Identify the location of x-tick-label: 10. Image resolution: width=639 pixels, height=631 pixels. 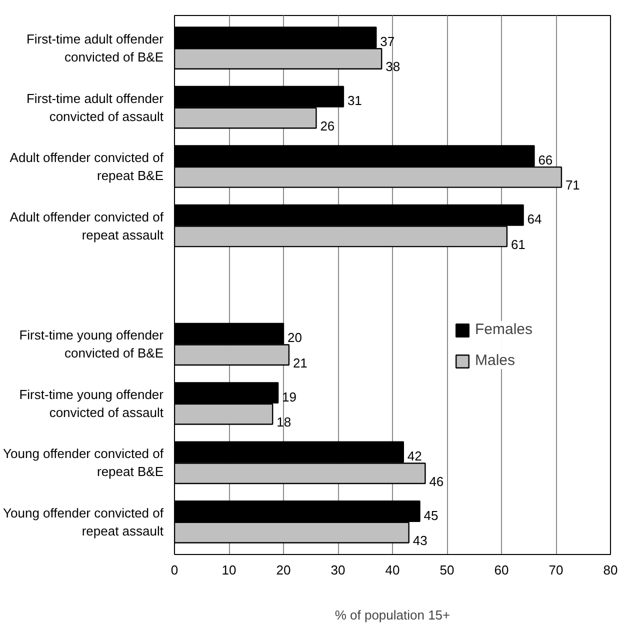
(229, 570).